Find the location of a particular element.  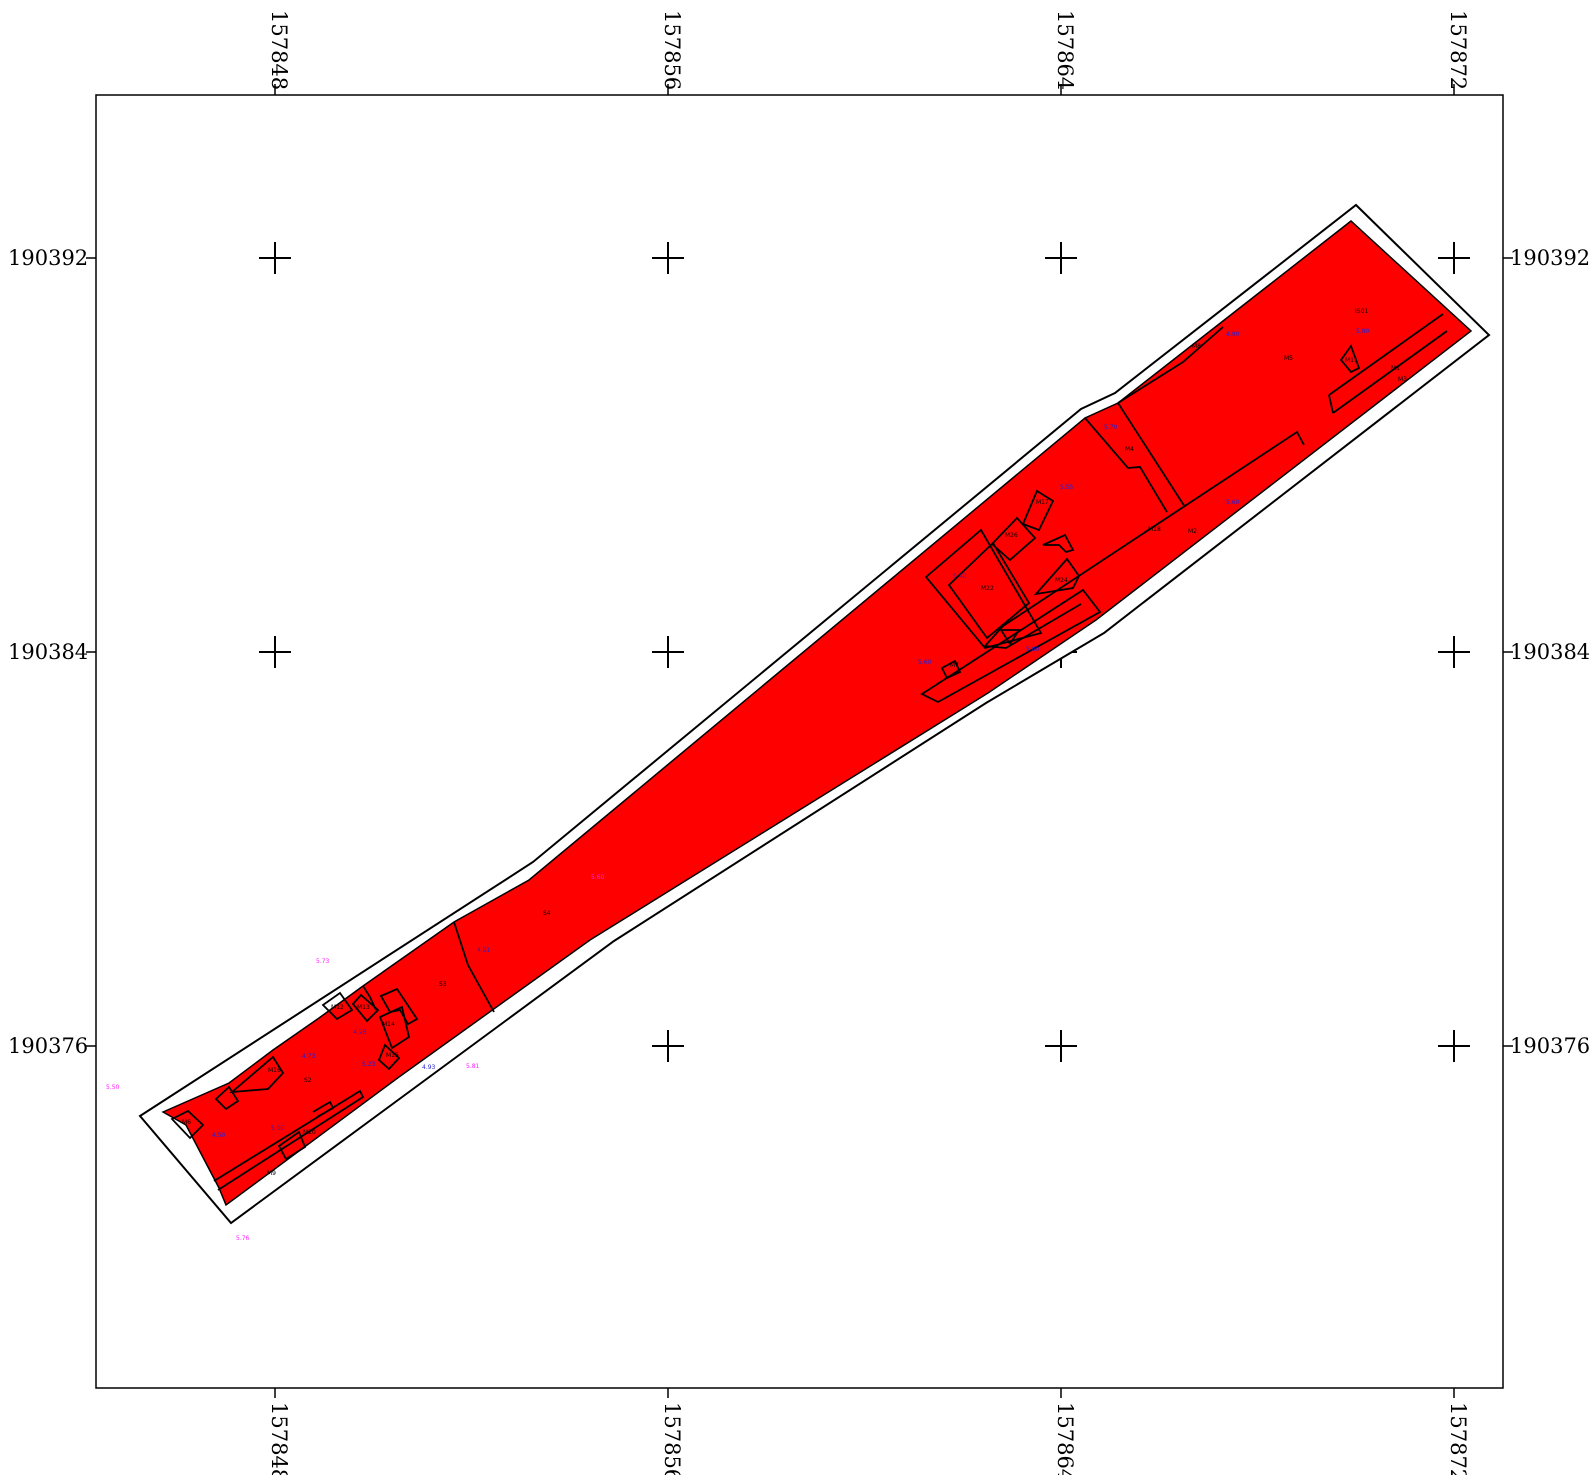

x-tick-bottom-label: 157864 is located at coordinates (1065, 1438).